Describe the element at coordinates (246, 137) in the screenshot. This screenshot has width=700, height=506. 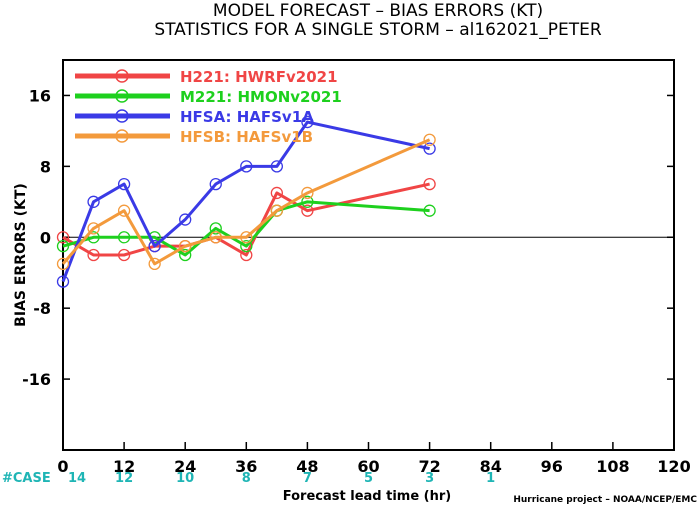
I see `legend-label: HFSB: HAFSv1B` at that location.